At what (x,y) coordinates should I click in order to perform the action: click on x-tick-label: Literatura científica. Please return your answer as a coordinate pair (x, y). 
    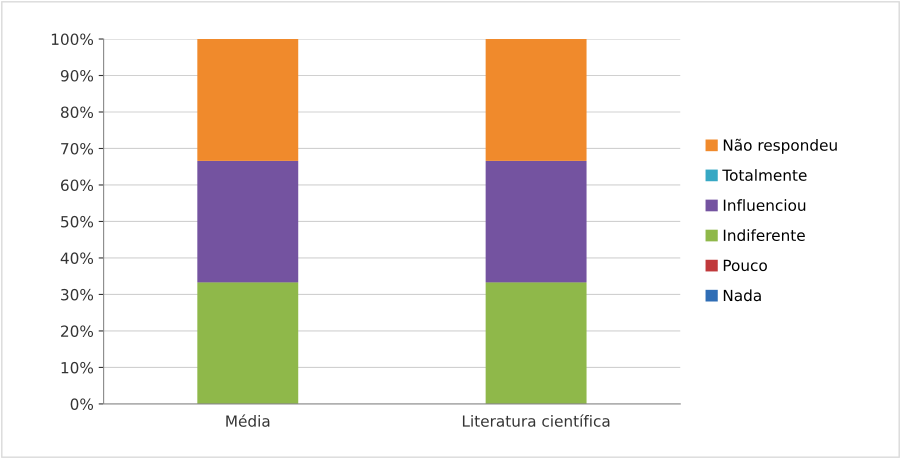
    Looking at the image, I should click on (536, 420).